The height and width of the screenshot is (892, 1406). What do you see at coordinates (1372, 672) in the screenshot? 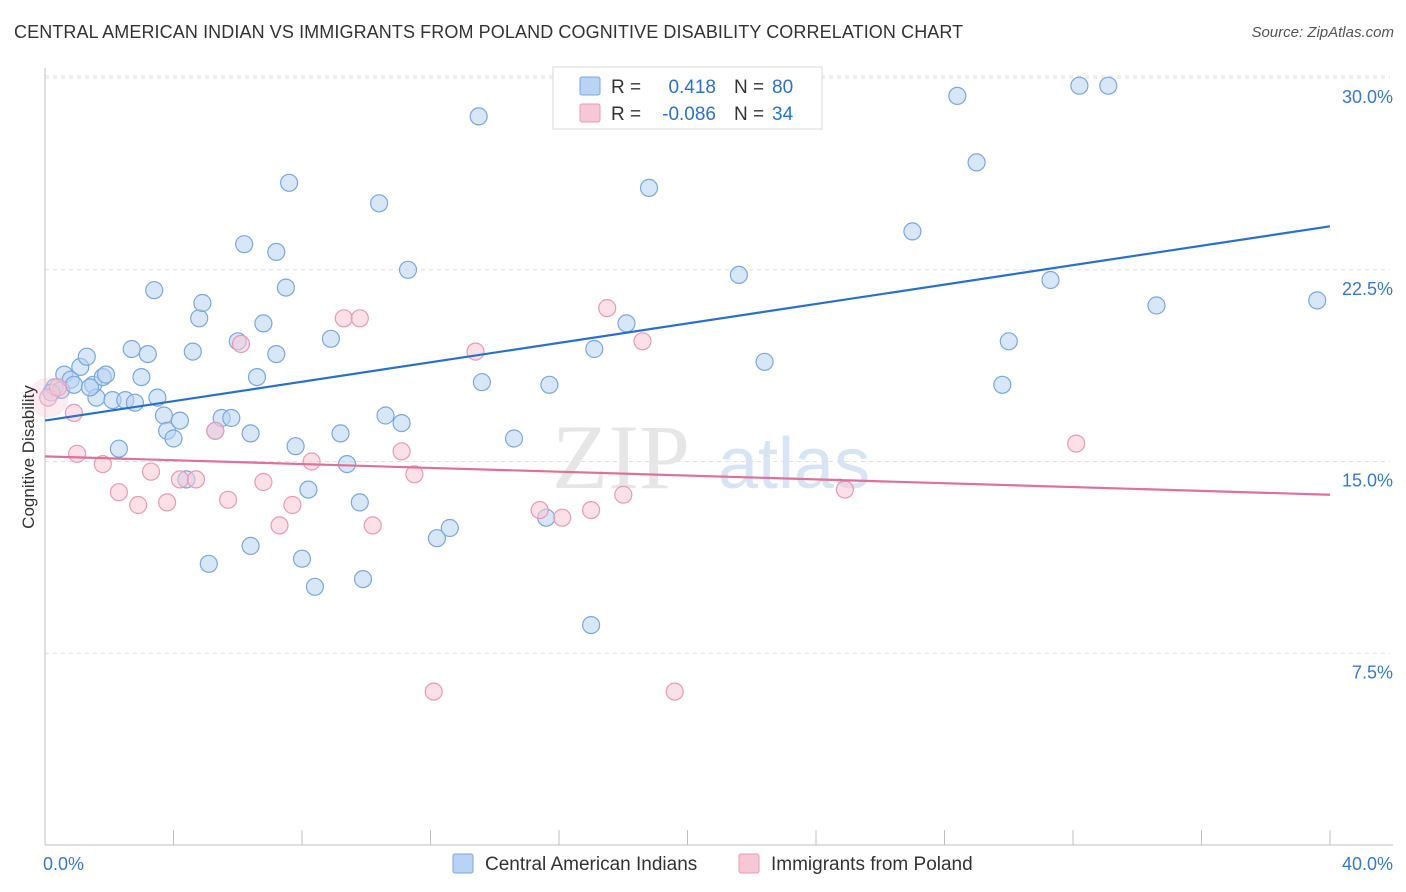
I see `y-tick-label: 7.5%` at bounding box center [1372, 672].